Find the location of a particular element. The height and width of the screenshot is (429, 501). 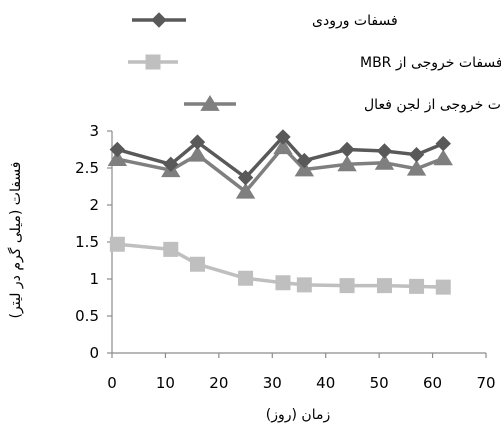

legend-entry-mbr: فسفات خروجی از MBR is located at coordinates (314, 62).